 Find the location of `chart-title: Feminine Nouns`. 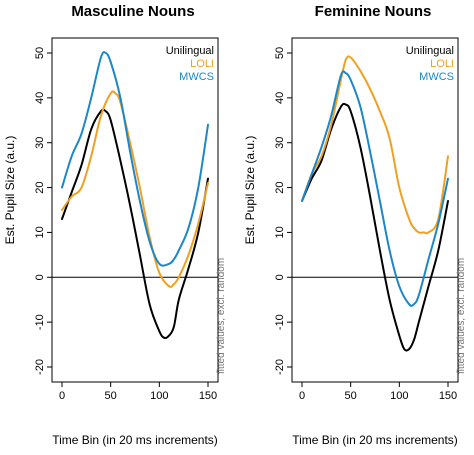

chart-title: Feminine Nouns is located at coordinates (373, 11).